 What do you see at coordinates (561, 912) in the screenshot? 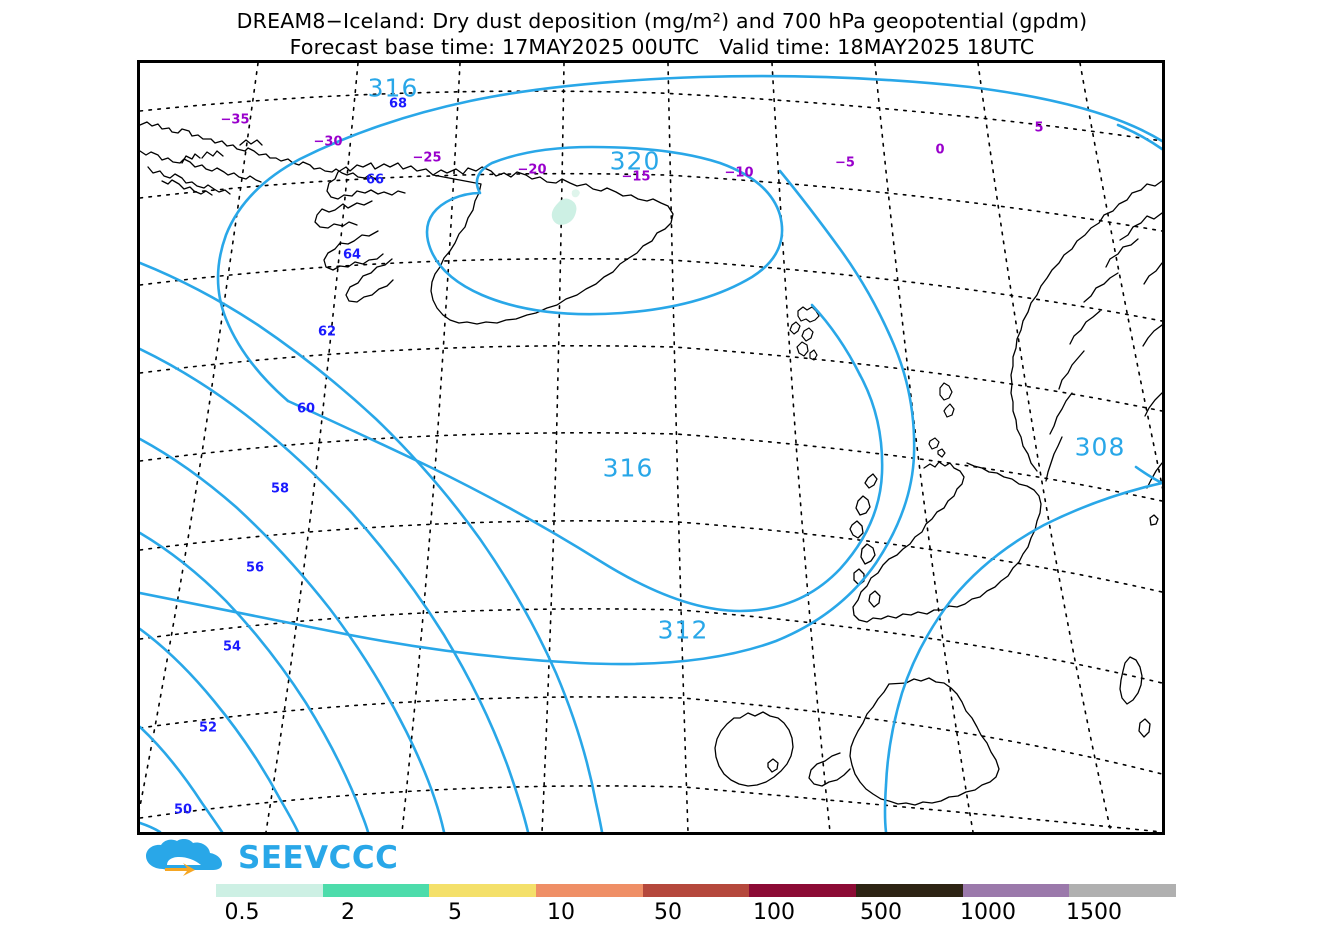
I see `colorbar-tick: 10` at bounding box center [561, 912].